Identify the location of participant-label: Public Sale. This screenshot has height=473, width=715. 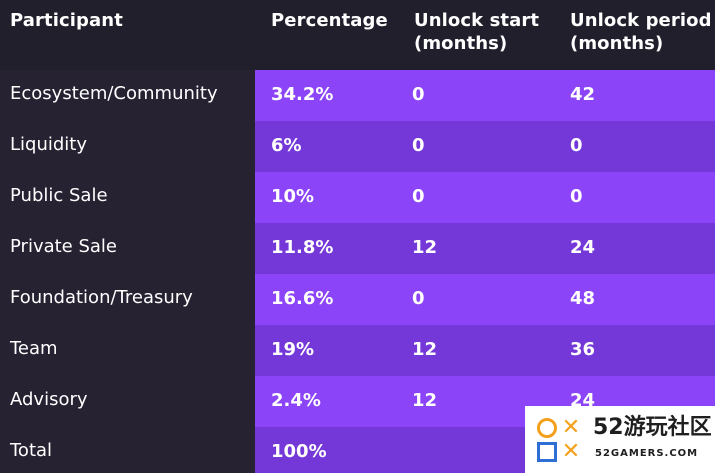
(59, 195).